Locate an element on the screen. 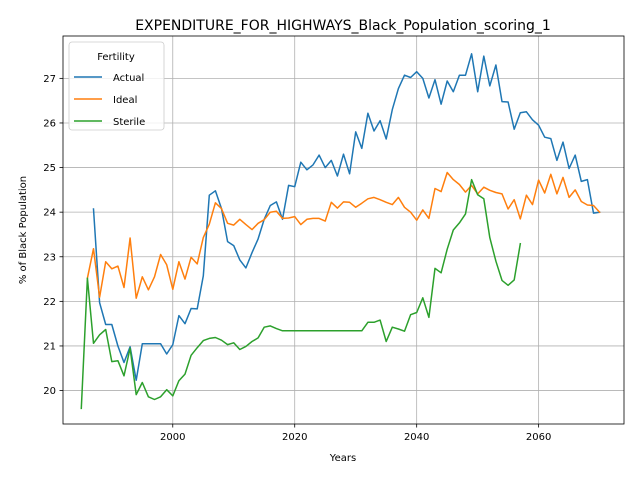 This screenshot has width=640, height=480. y-tick-label: 22 is located at coordinates (49, 302).